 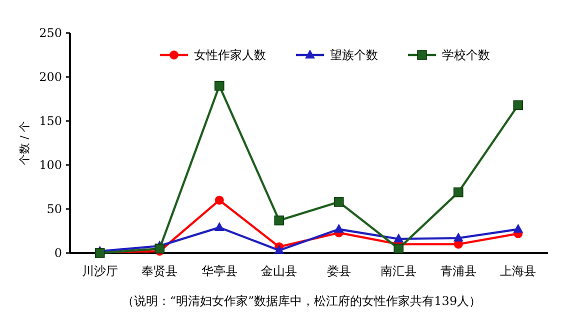 What do you see at coordinates (24, 143) in the screenshot?
I see `y-axis-title: 个数 / 个` at bounding box center [24, 143].